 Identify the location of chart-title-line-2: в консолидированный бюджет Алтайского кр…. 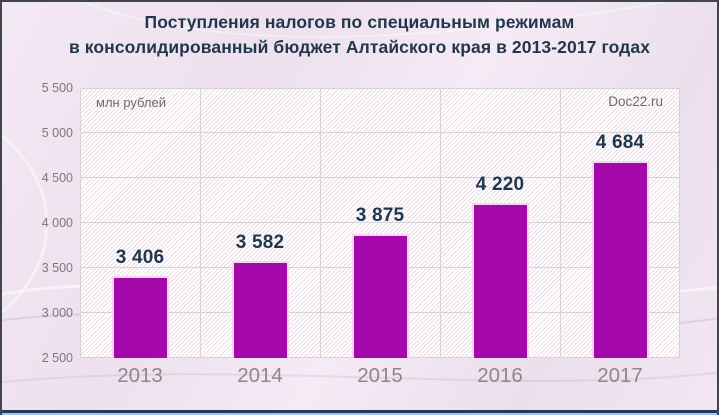
(359, 47).